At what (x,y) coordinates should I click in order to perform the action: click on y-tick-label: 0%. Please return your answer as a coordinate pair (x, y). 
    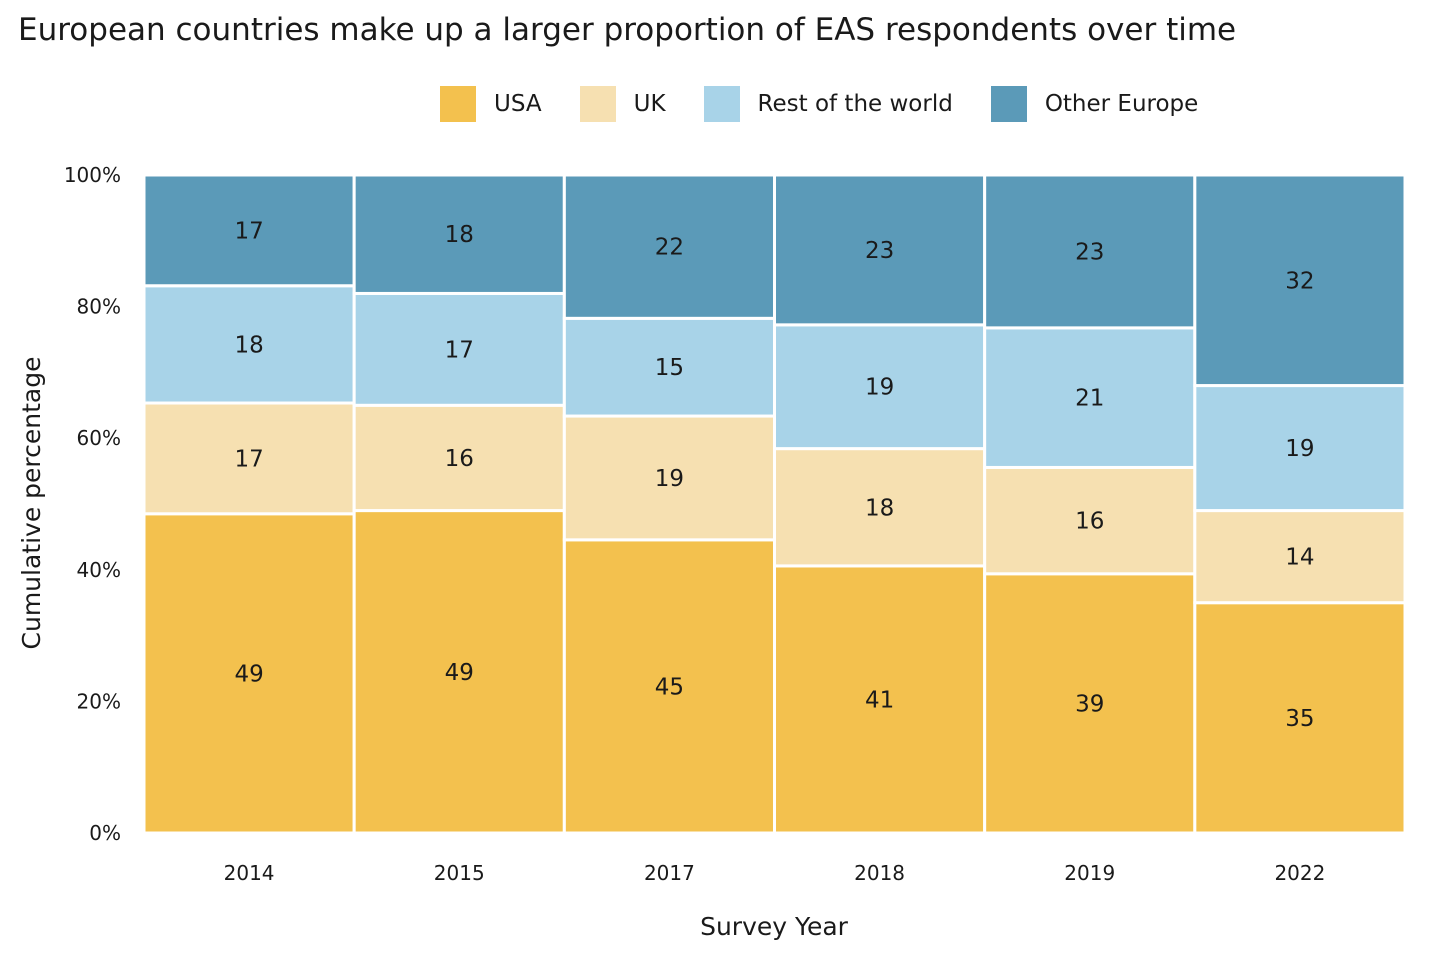
    Looking at the image, I should click on (105, 833).